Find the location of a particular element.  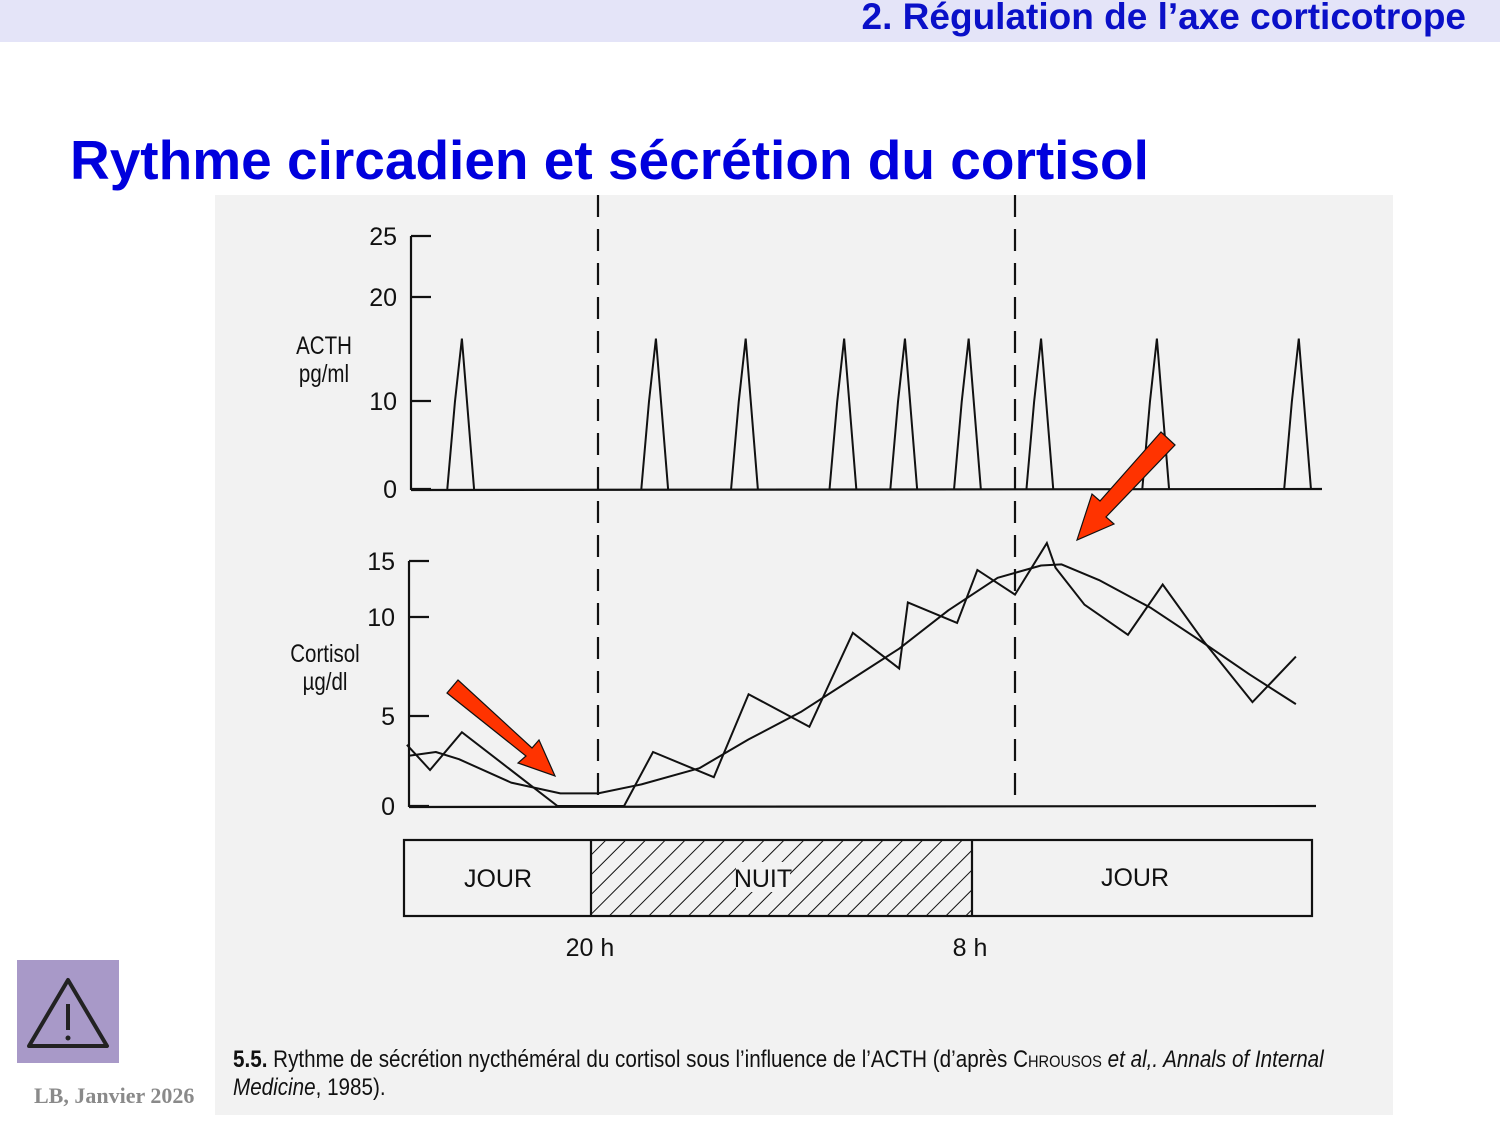

time-tick-20h: 20 h is located at coordinates (590, 948).